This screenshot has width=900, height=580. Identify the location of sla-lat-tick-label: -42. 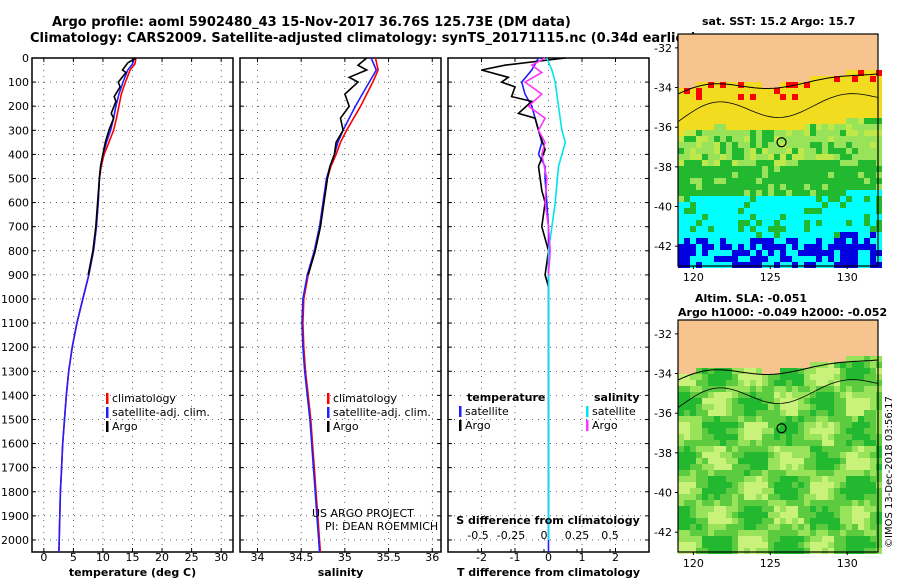
(663, 532).